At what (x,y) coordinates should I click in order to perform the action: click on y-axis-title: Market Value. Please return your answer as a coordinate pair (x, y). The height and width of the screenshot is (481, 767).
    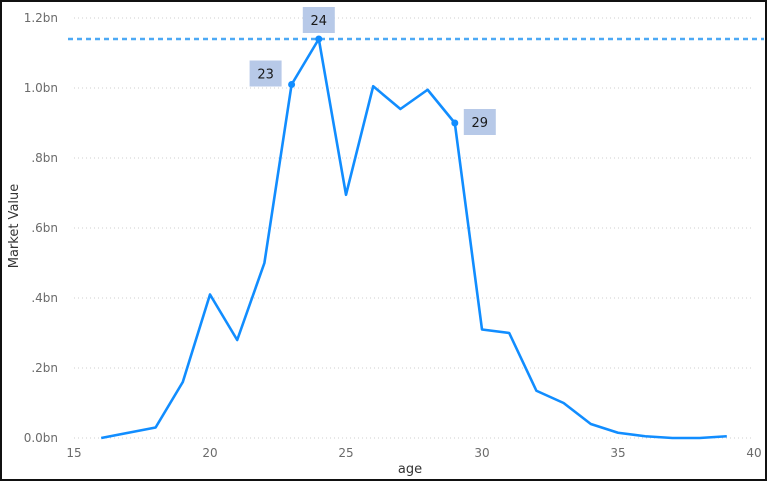
    Looking at the image, I should click on (14, 226).